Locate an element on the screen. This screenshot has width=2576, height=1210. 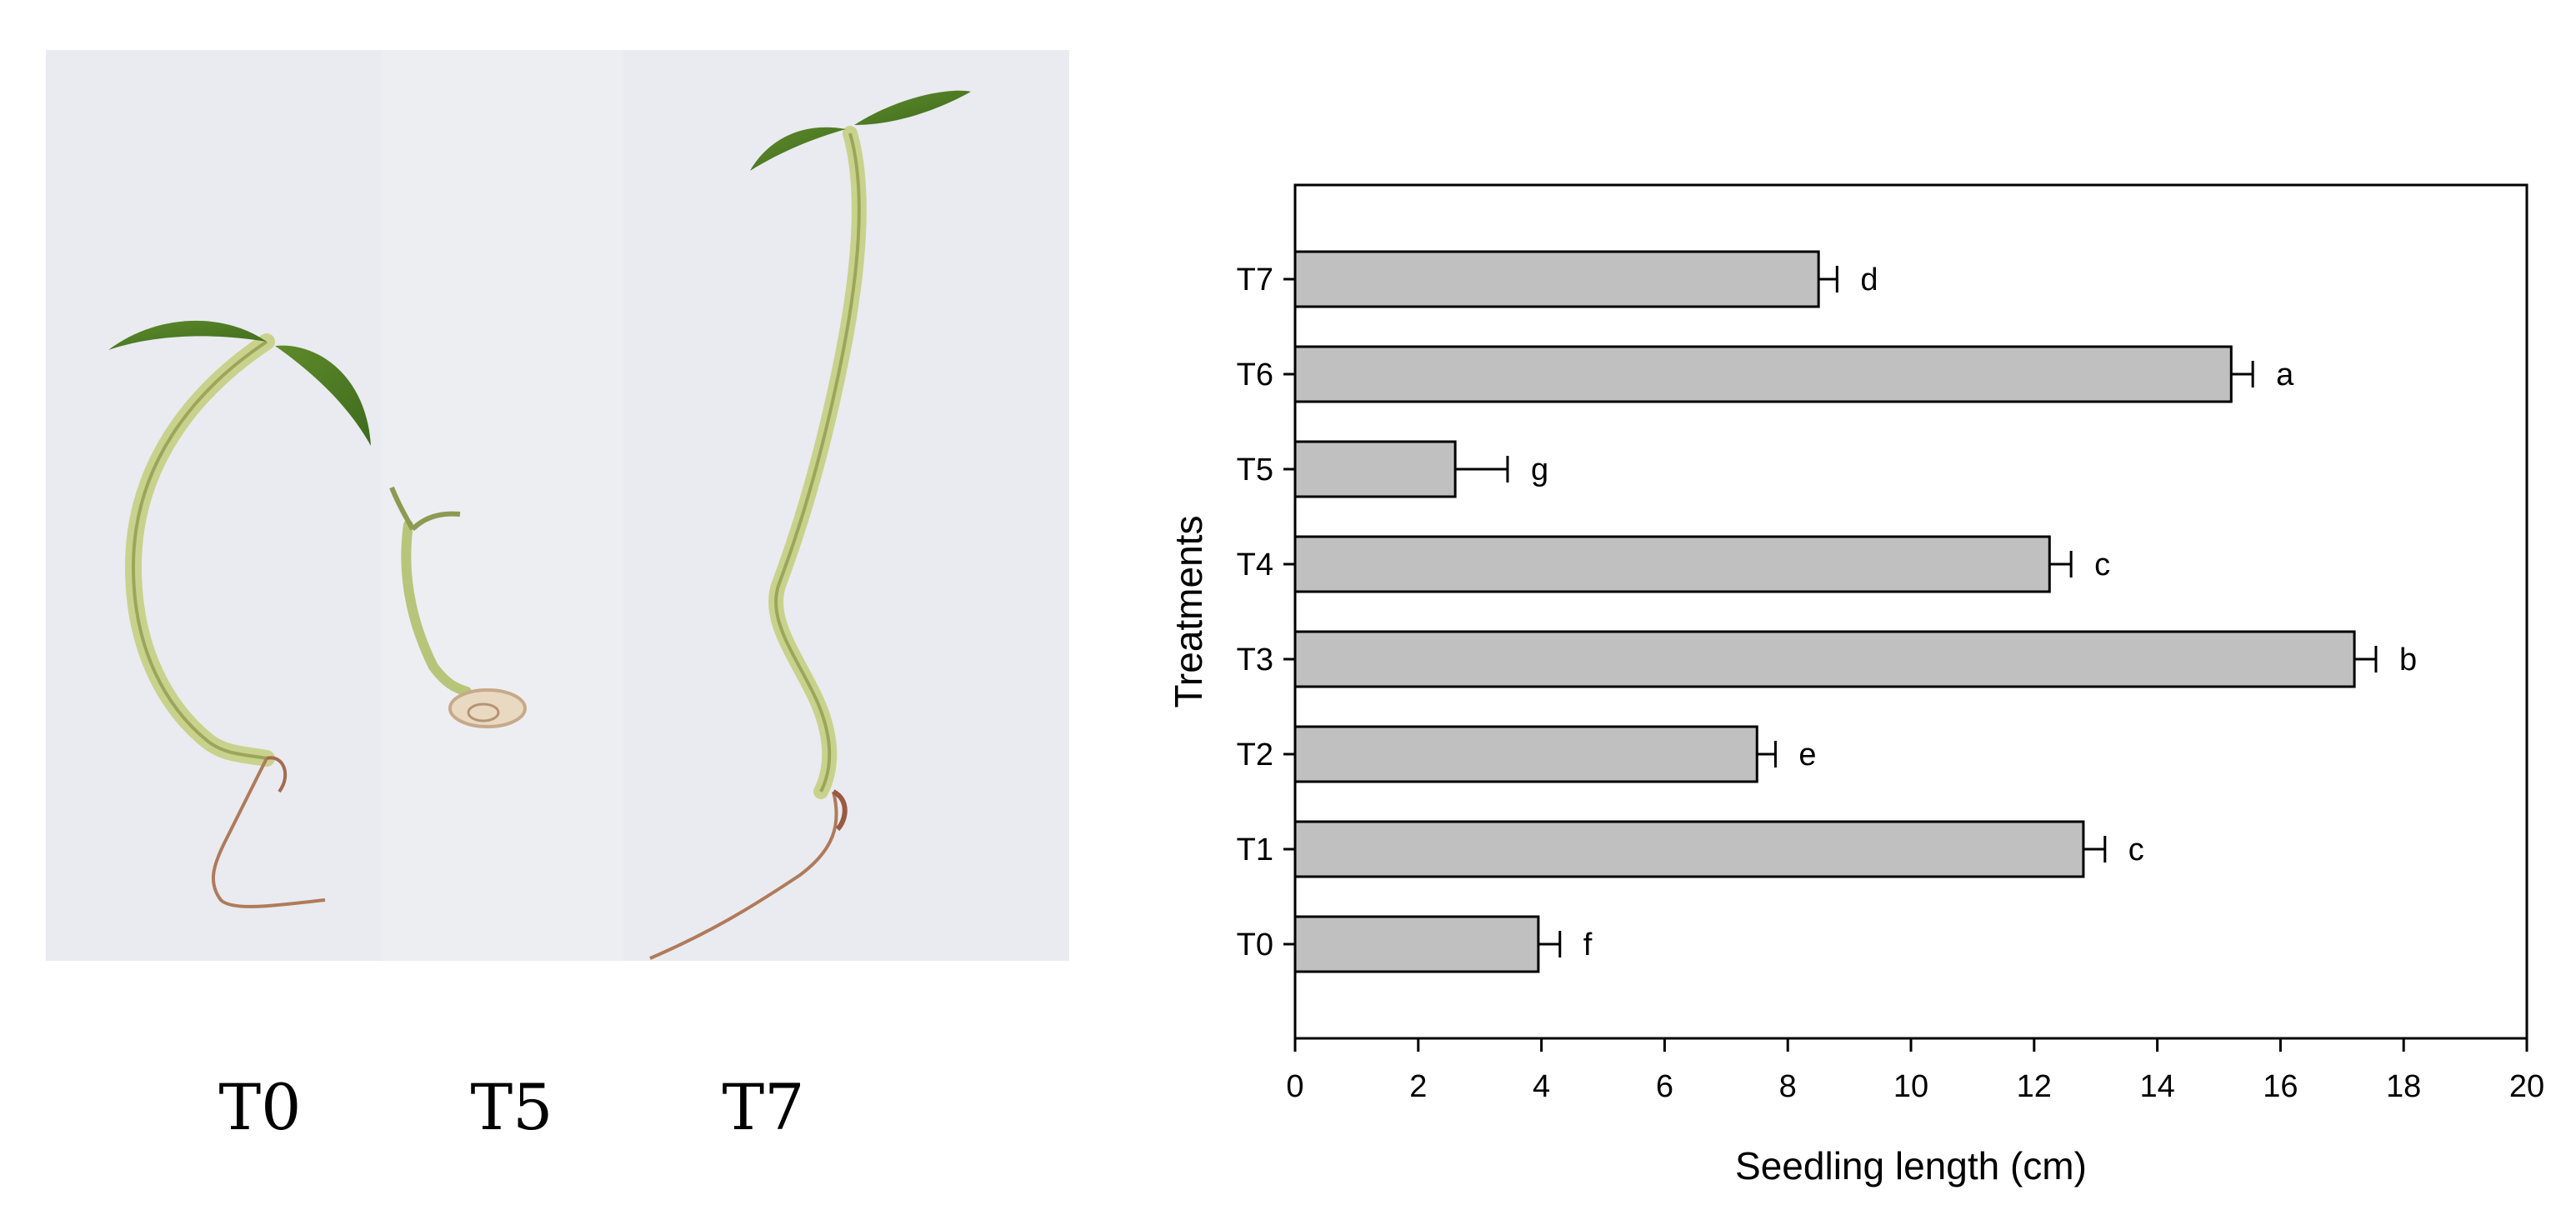
bar-t0 is located at coordinates (1416, 944).